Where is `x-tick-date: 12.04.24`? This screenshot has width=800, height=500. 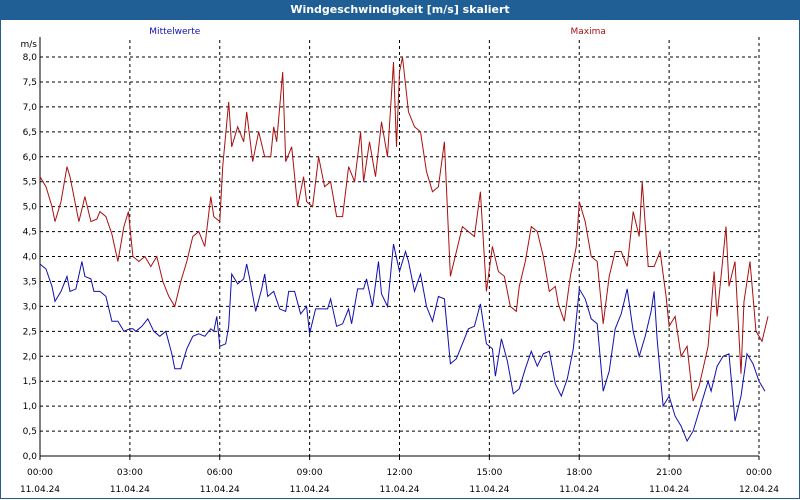 x-tick-date: 12.04.24 is located at coordinates (759, 490).